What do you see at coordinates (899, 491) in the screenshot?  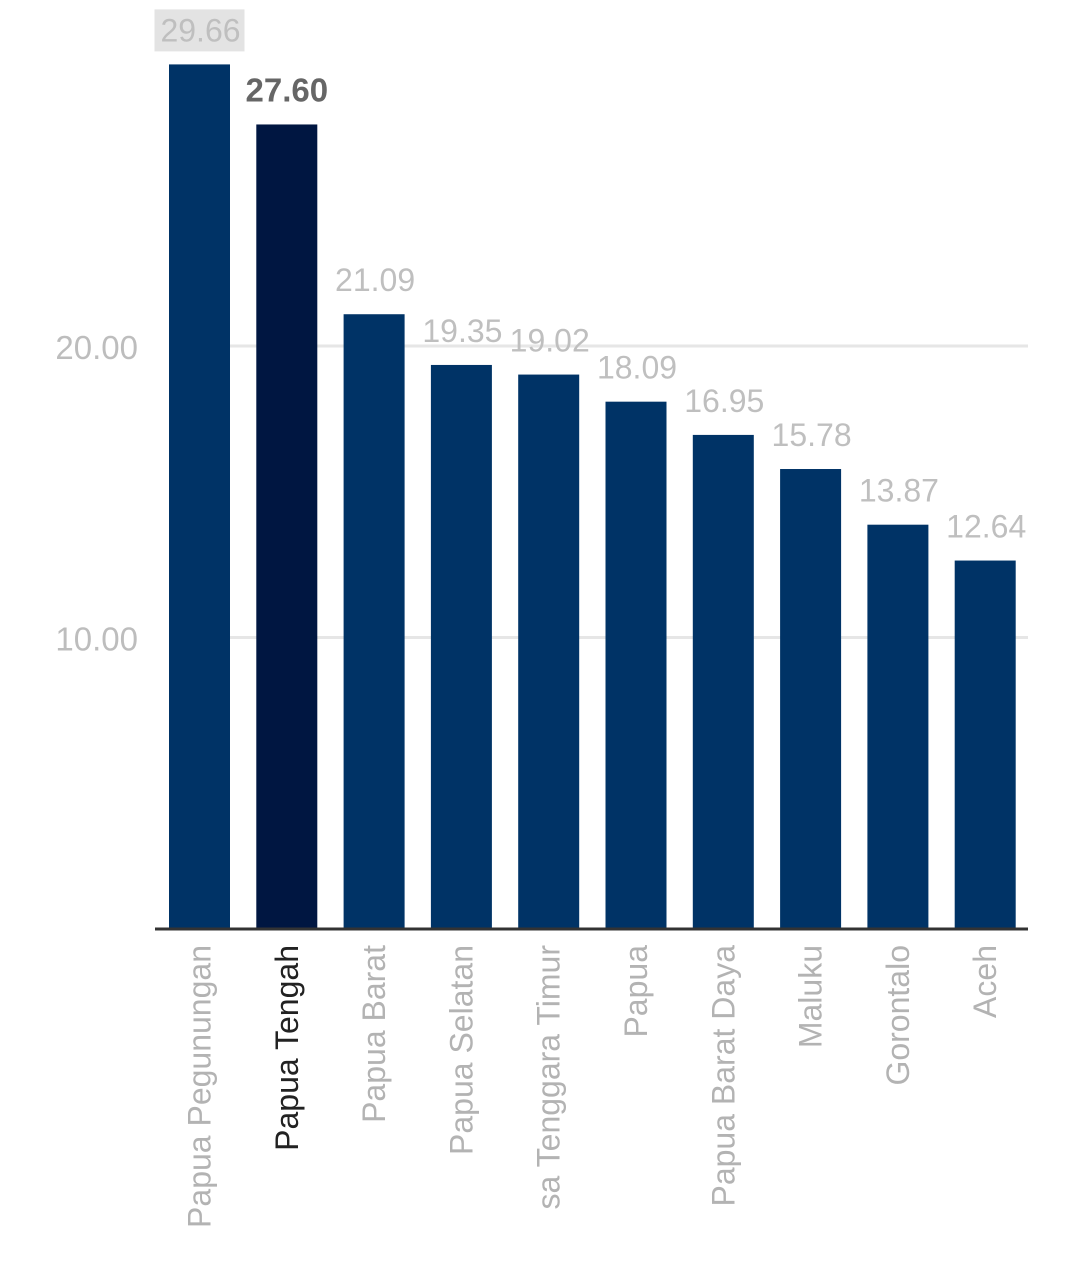 I see `value-label: 13.87` at bounding box center [899, 491].